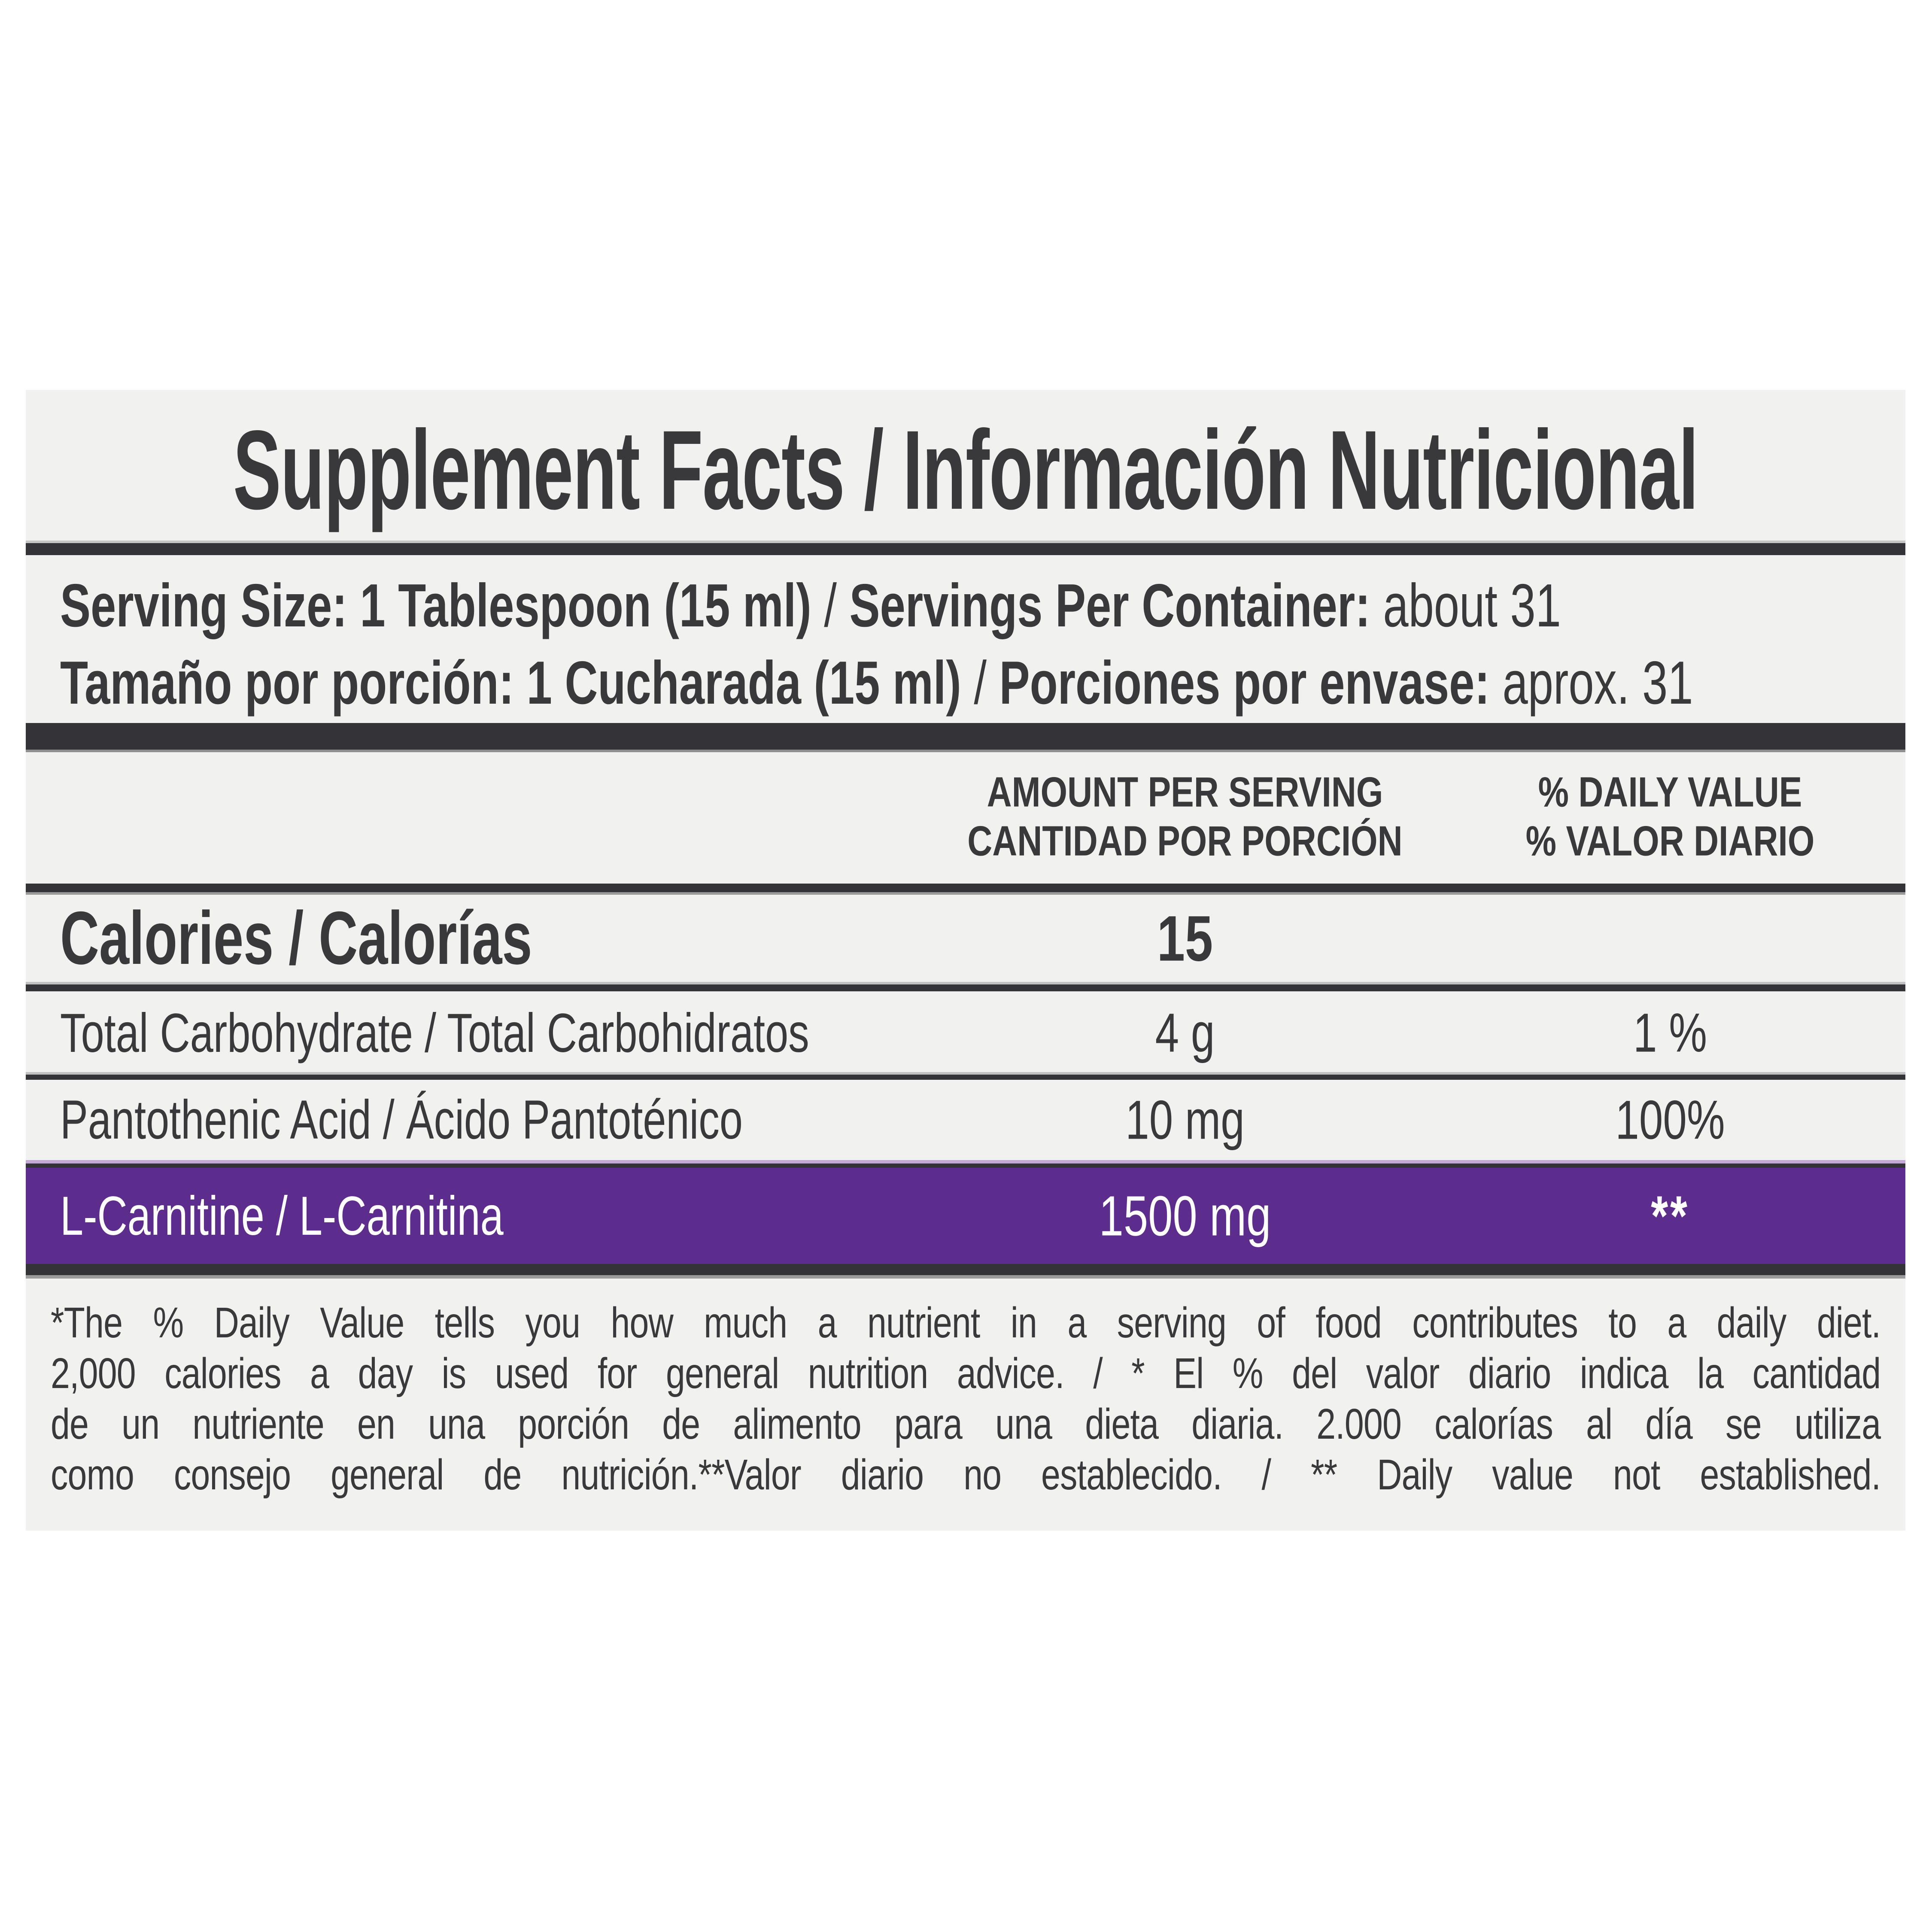  What do you see at coordinates (434, 1033) in the screenshot?
I see `carbohydrate-label: Total Carbohydrate / Total Carbohidratos` at bounding box center [434, 1033].